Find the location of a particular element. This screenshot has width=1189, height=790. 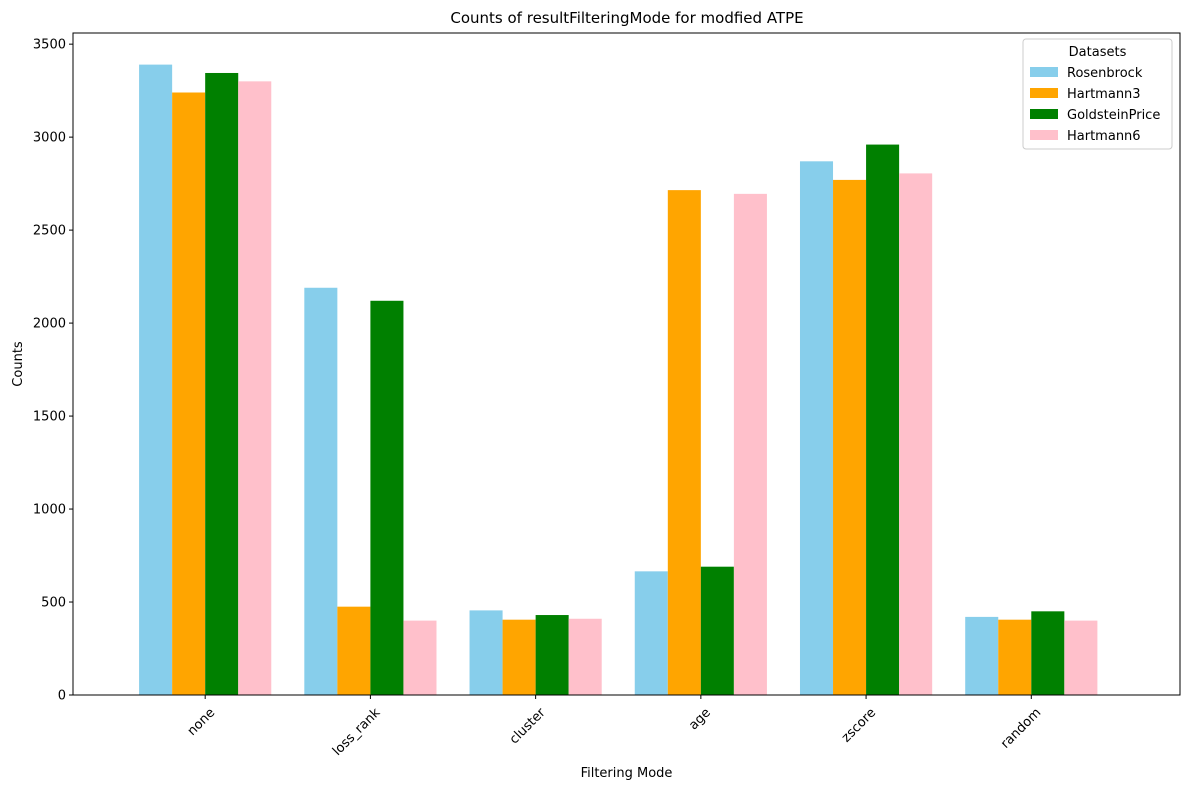

bar-GoldsteinPrice-random is located at coordinates (1048, 653).